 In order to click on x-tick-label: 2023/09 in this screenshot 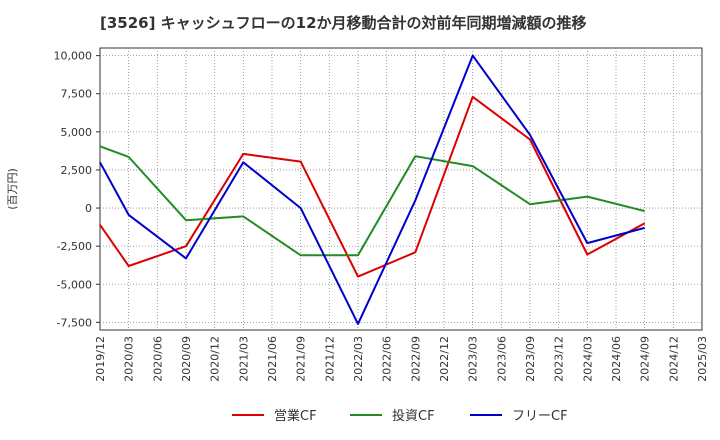, I will do `click(530, 359)`.